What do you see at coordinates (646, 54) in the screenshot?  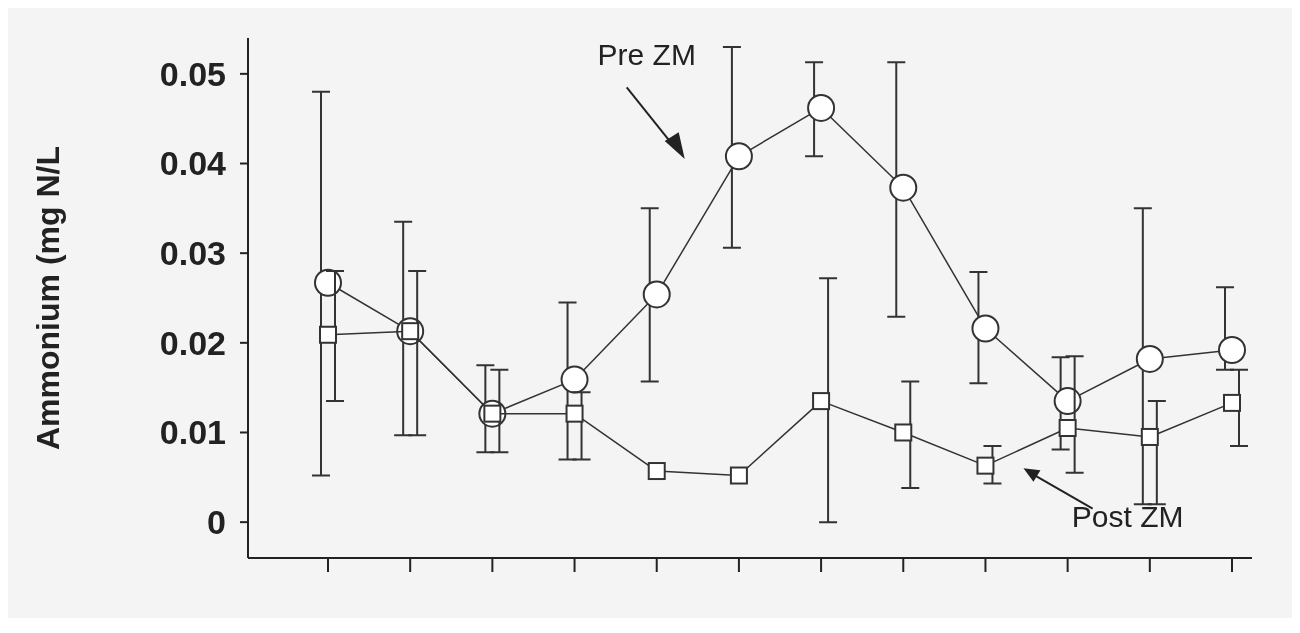 I see `text: Pre ZM` at bounding box center [646, 54].